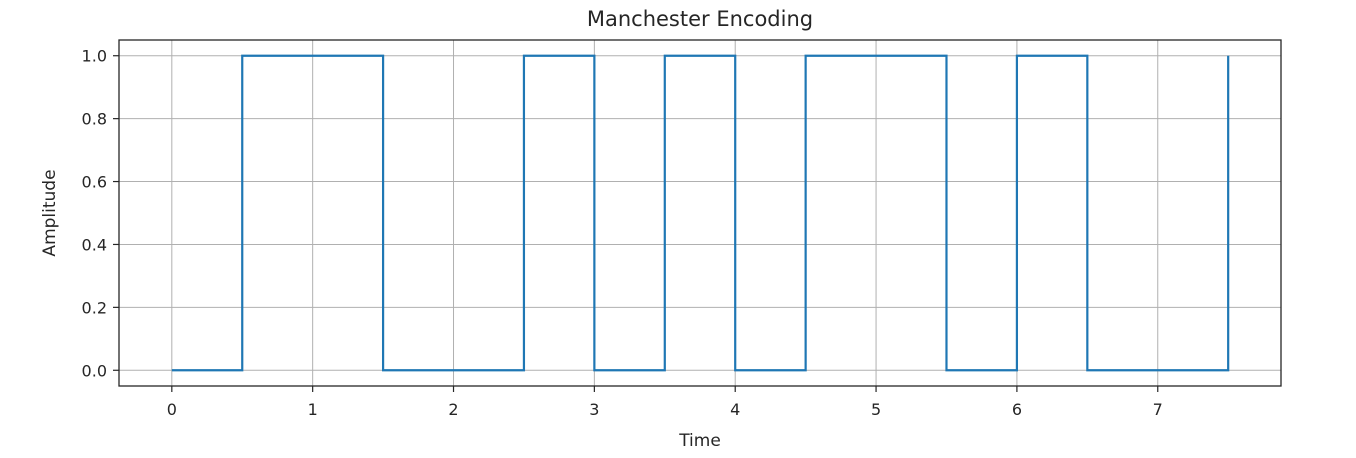 The image size is (1356, 458). I want to click on y-tick-label: 1.0, so click(94, 56).